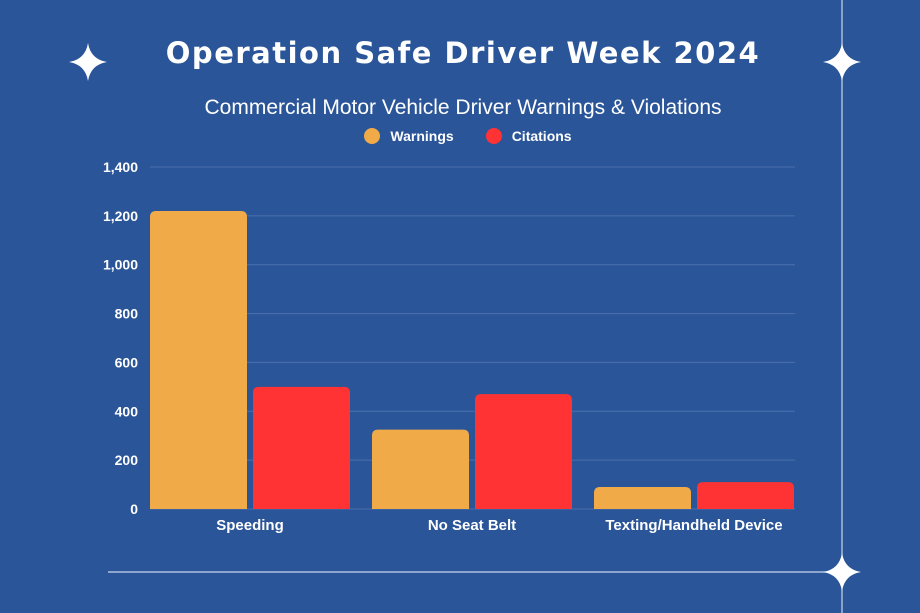 The image size is (920, 613). What do you see at coordinates (120, 265) in the screenshot?
I see `y-tick-label: 1,000` at bounding box center [120, 265].